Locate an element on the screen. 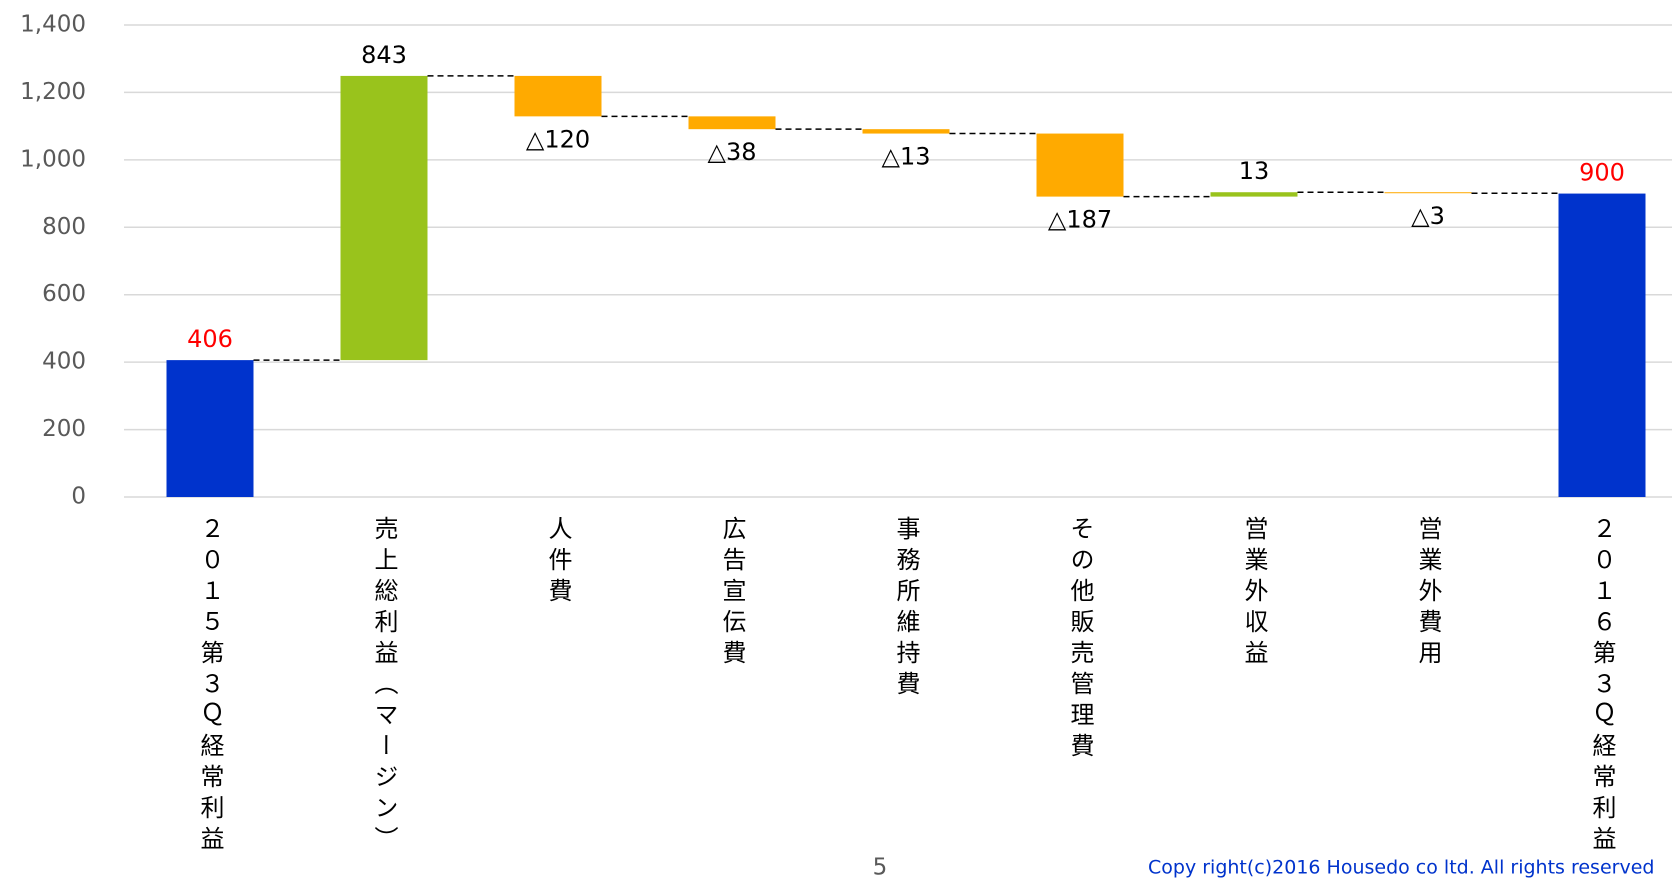  y-tick-label: 1,400 is located at coordinates (53, 25).